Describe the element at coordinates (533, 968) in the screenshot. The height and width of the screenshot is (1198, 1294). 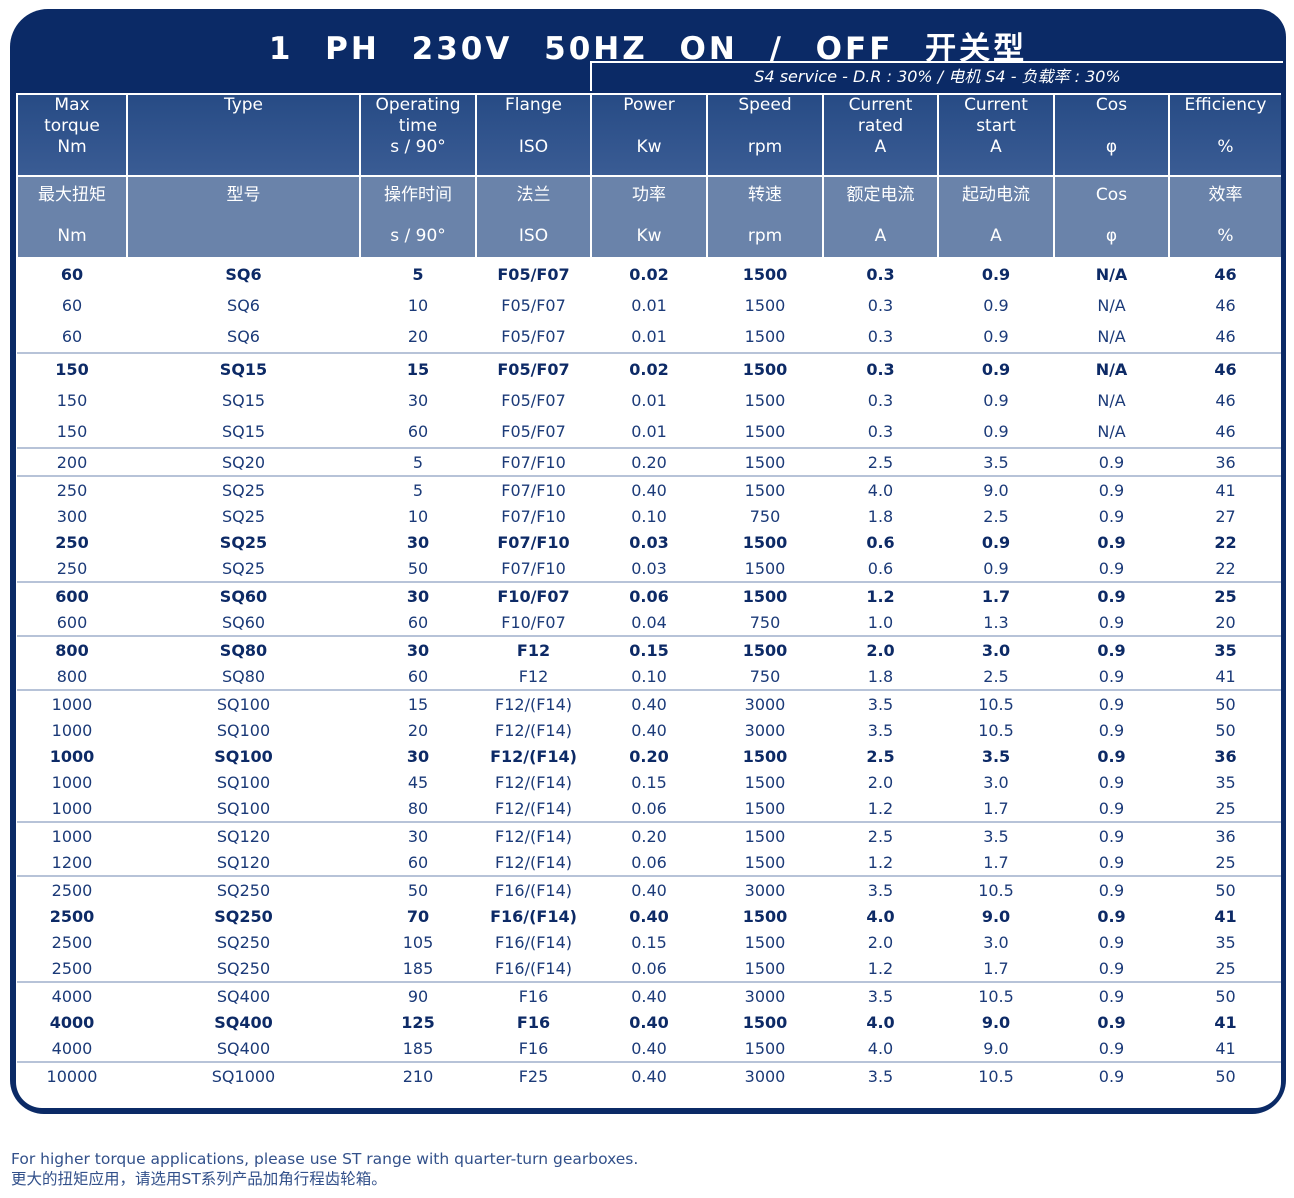
I see `table-cell: F16/(F14)` at that location.